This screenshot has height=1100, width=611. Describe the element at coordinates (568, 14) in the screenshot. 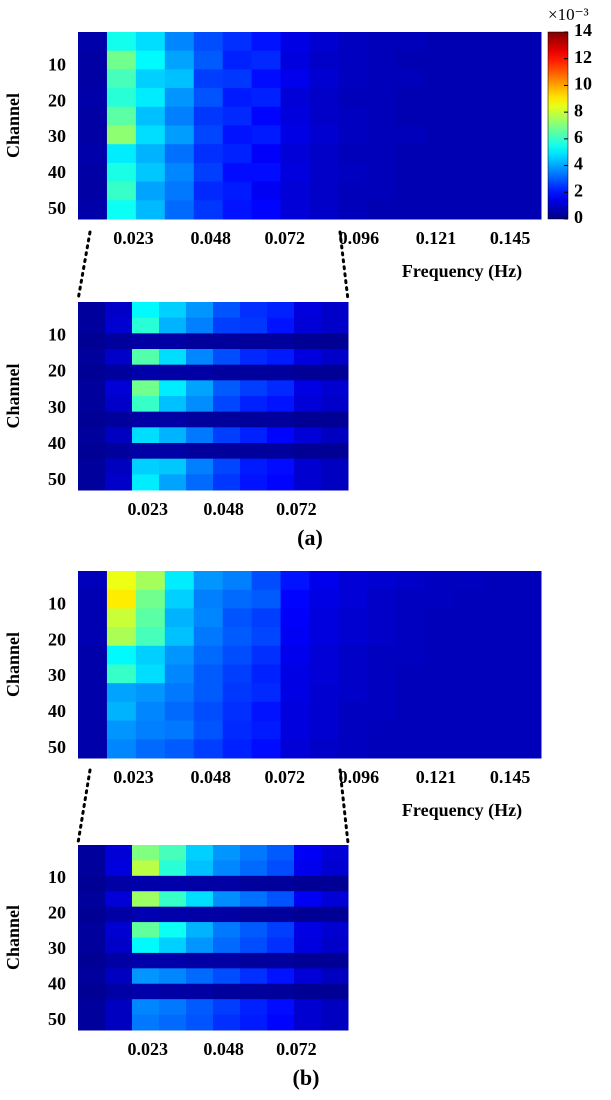

I see `colorbar-label: ×10⁻³` at that location.